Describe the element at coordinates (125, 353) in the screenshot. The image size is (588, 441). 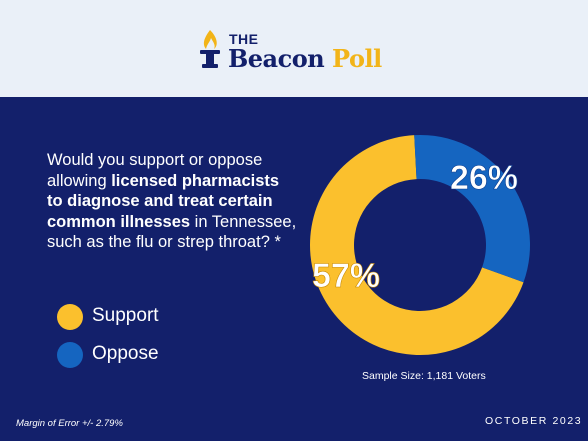
I see `legend-label-oppose: Oppose` at that location.